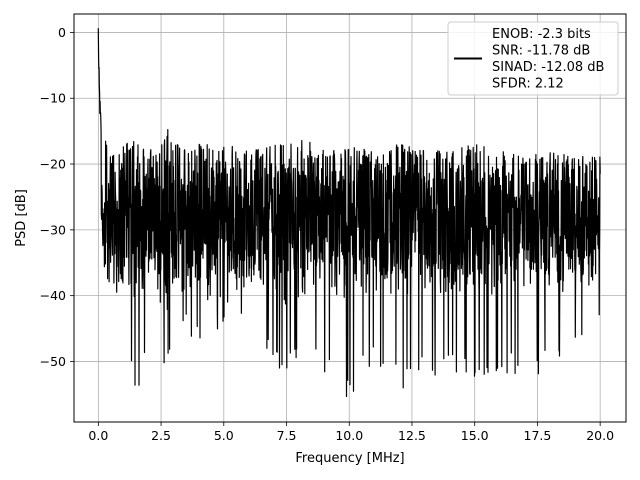 This screenshot has width=640, height=480. I want to click on y-tick-label: −10, so click(53, 98).